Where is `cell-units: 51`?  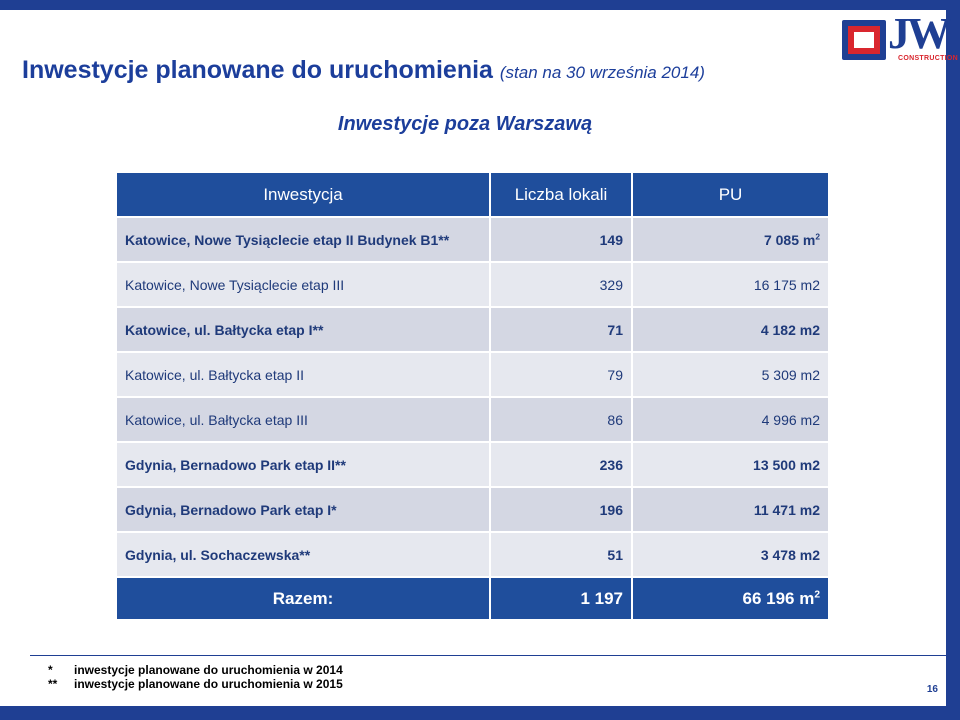 cell-units: 51 is located at coordinates (562, 554).